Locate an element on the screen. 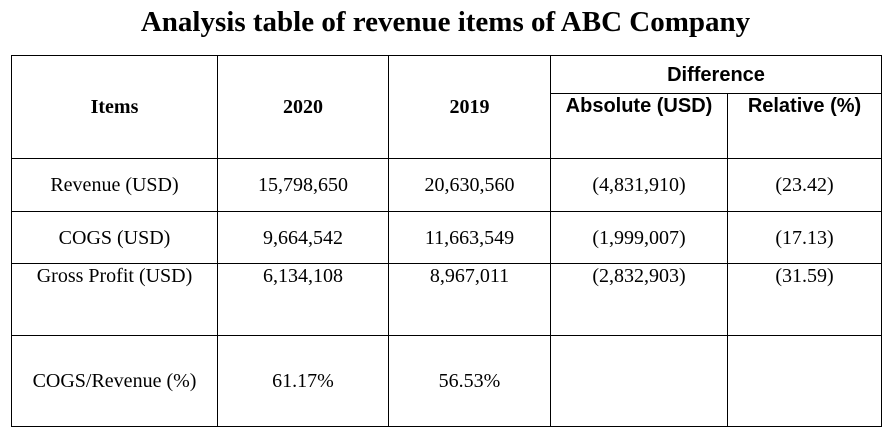 The image size is (891, 429). row-2019-value: 8,967,011 is located at coordinates (469, 299).